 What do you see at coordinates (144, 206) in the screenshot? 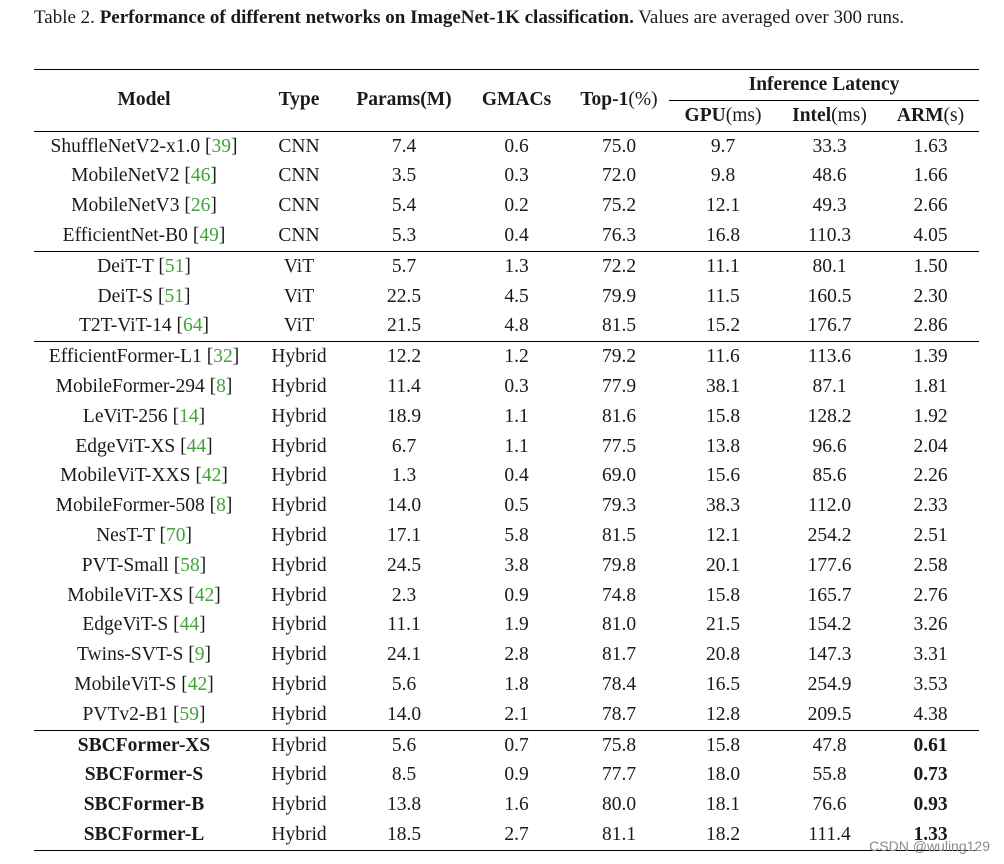
I see `cell-model: MobileNetV3 [26]` at bounding box center [144, 206].